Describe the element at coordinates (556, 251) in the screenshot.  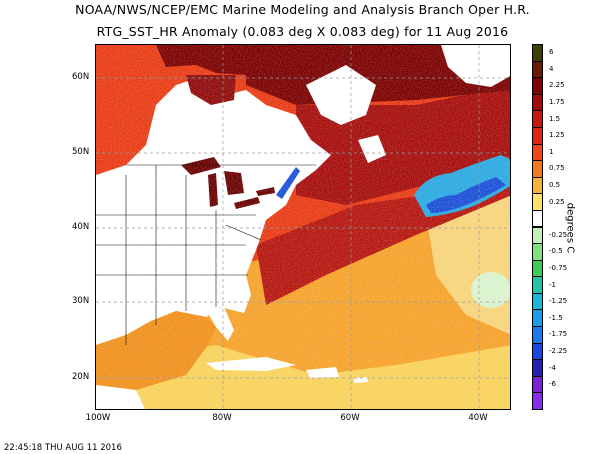
I see `colorbar-tick-label: -0.5` at that location.